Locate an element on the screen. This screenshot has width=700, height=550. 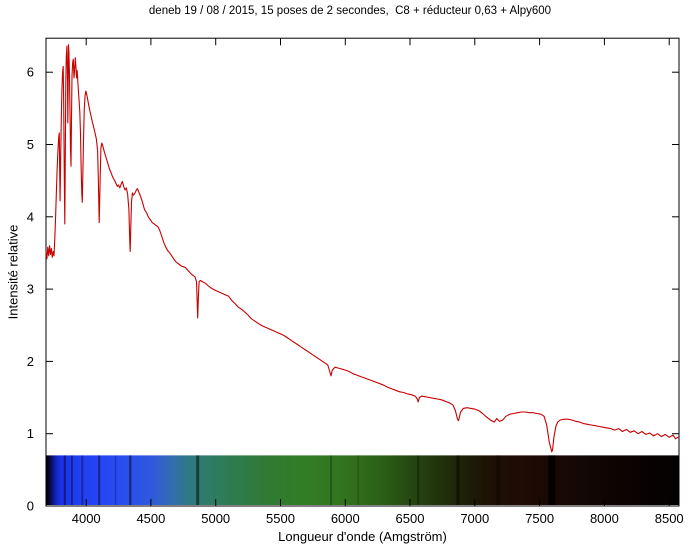
x-tick-label: 4000 is located at coordinates (86, 518).